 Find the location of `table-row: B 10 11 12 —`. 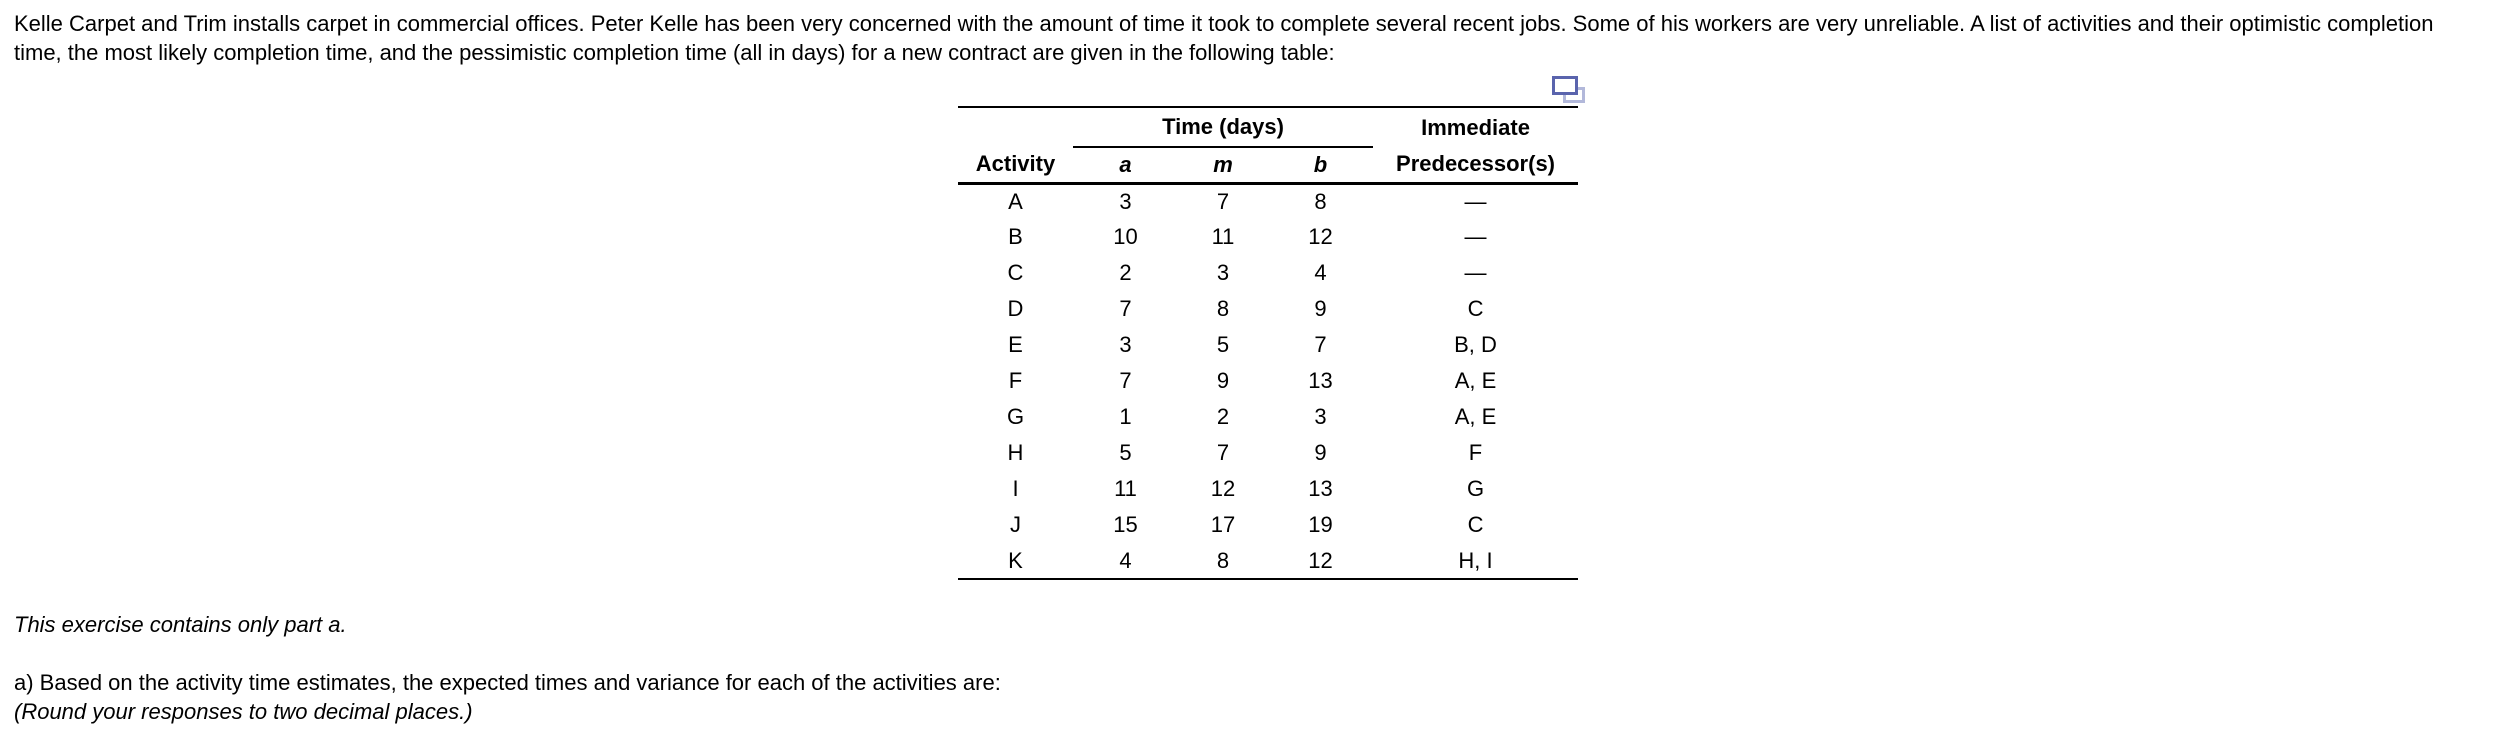

table-row: B 10 11 12 — is located at coordinates (1268, 237).